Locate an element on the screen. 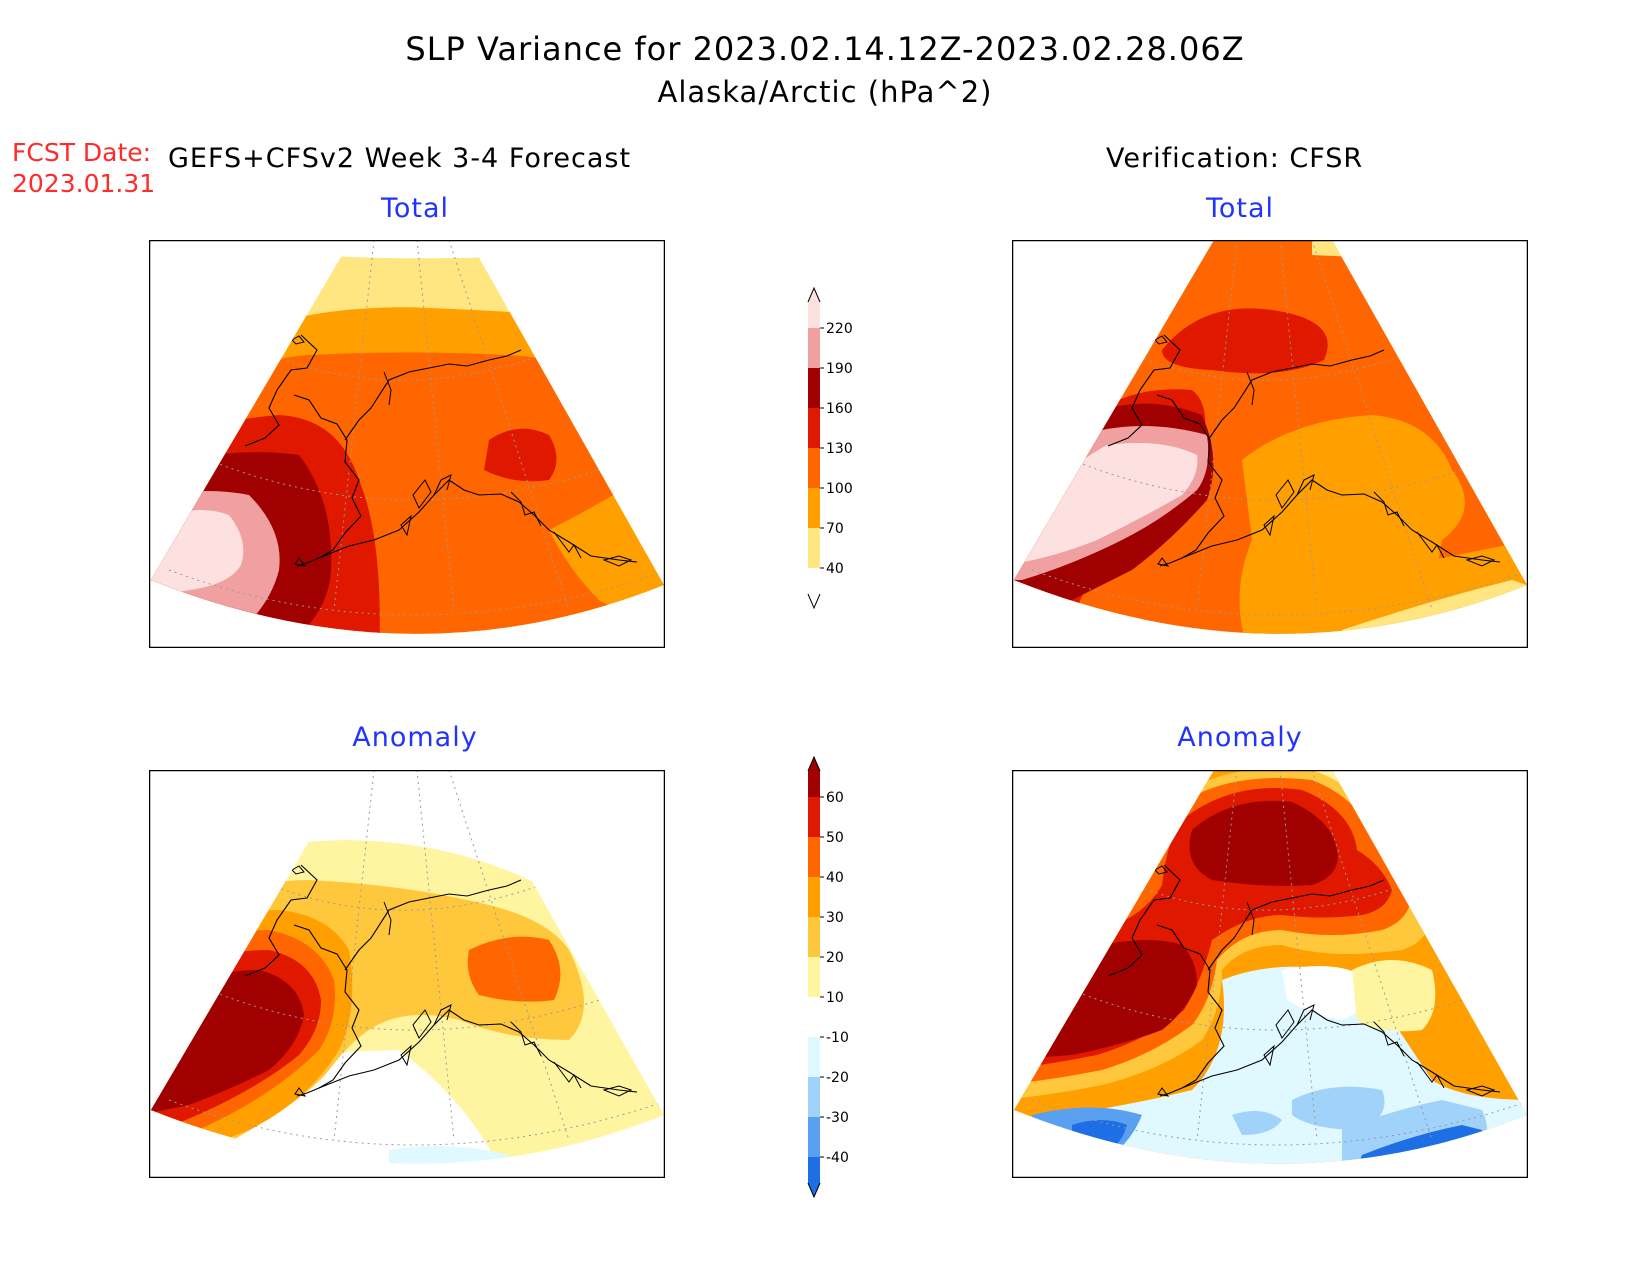 Image resolution: width=1650 pixels, height=1275 pixels. forecast-anomaly-title: Anomaly is located at coordinates (415, 737).